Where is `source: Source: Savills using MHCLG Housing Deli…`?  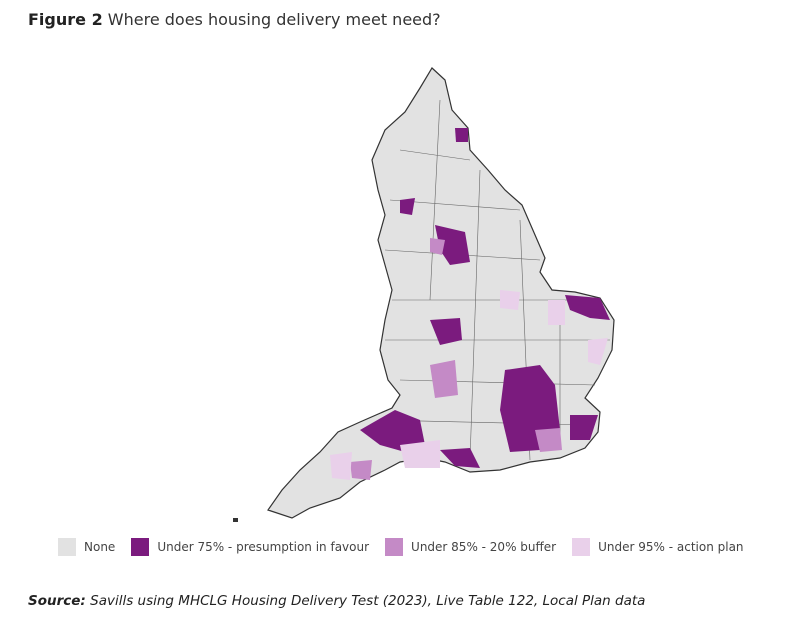
source: Source: Savills using MHCLG Housing Deli… is located at coordinates (336, 601).